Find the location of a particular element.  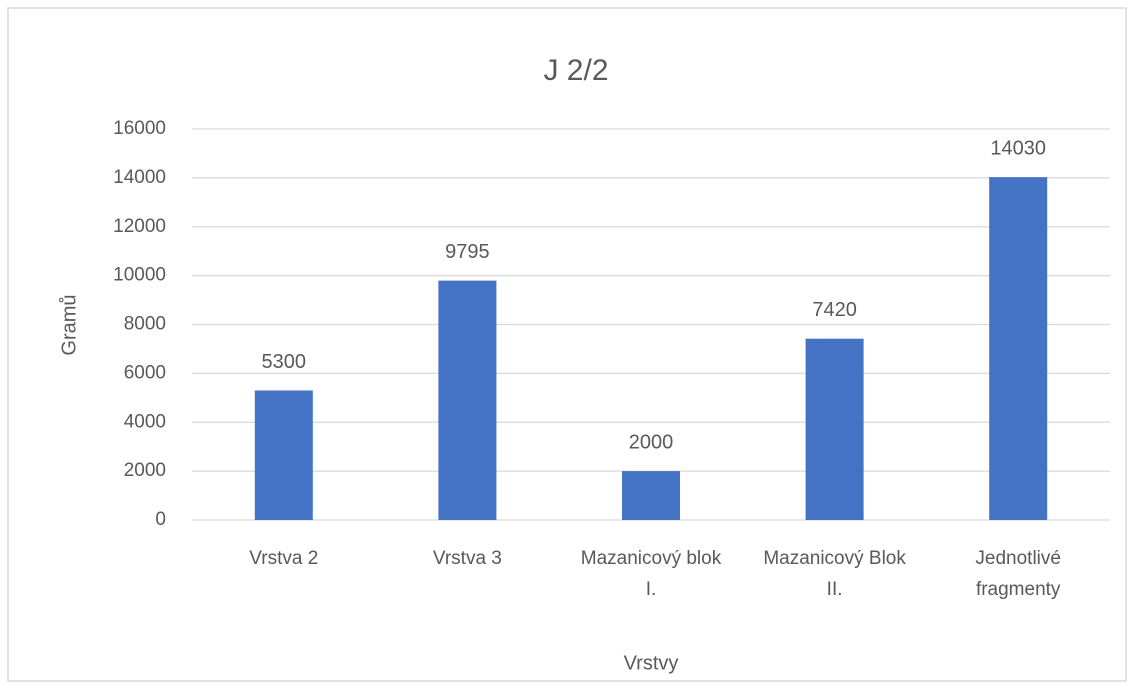

y-tick-label: 0 is located at coordinates (160, 519).